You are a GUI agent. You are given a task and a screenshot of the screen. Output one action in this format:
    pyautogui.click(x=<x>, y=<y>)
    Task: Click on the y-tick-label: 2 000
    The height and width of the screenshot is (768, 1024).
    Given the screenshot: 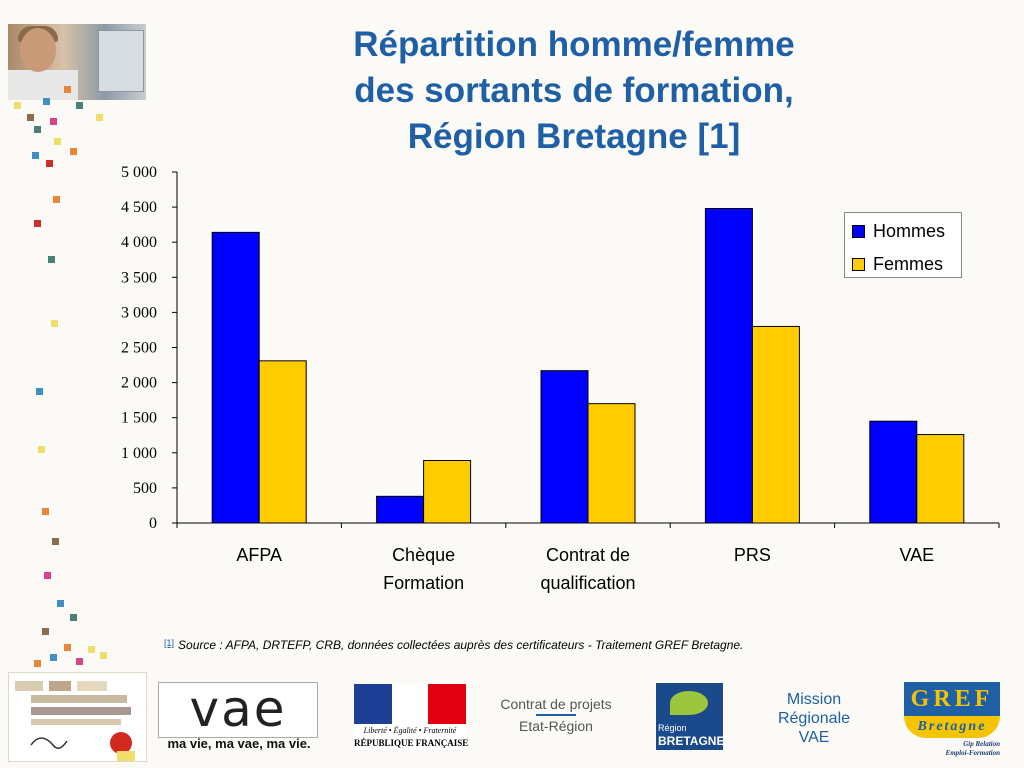 What is the action you would take?
    pyautogui.click(x=139, y=383)
    